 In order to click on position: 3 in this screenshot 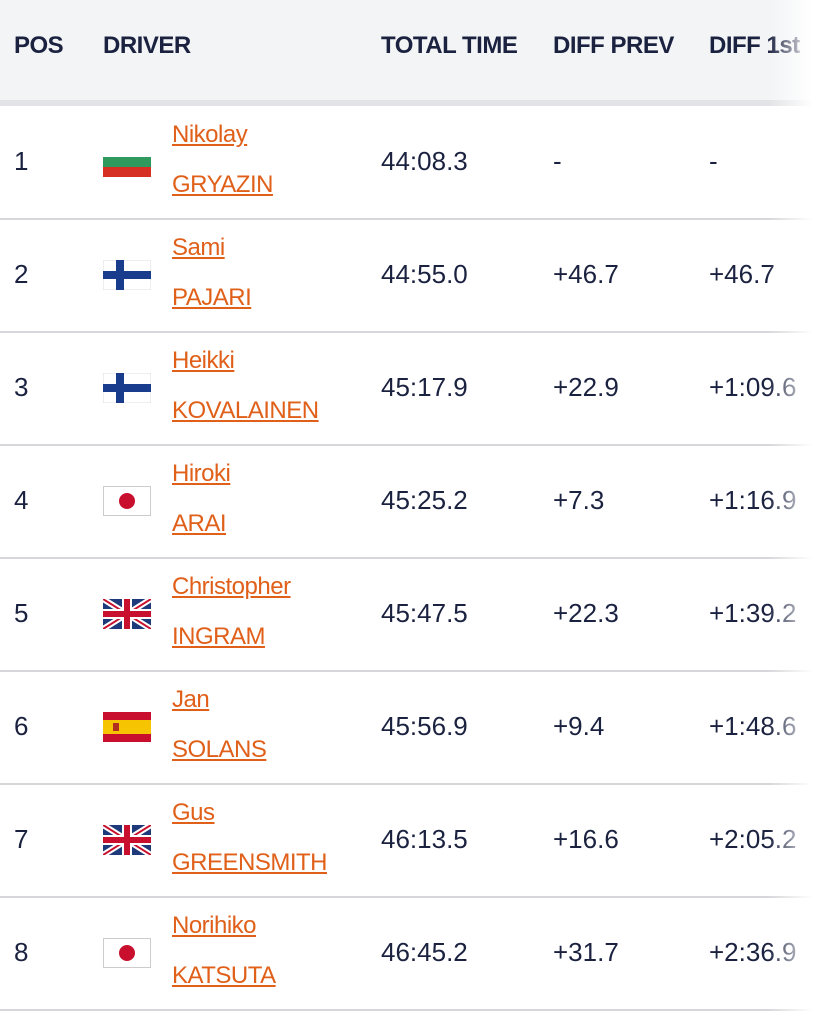, I will do `click(21, 387)`.